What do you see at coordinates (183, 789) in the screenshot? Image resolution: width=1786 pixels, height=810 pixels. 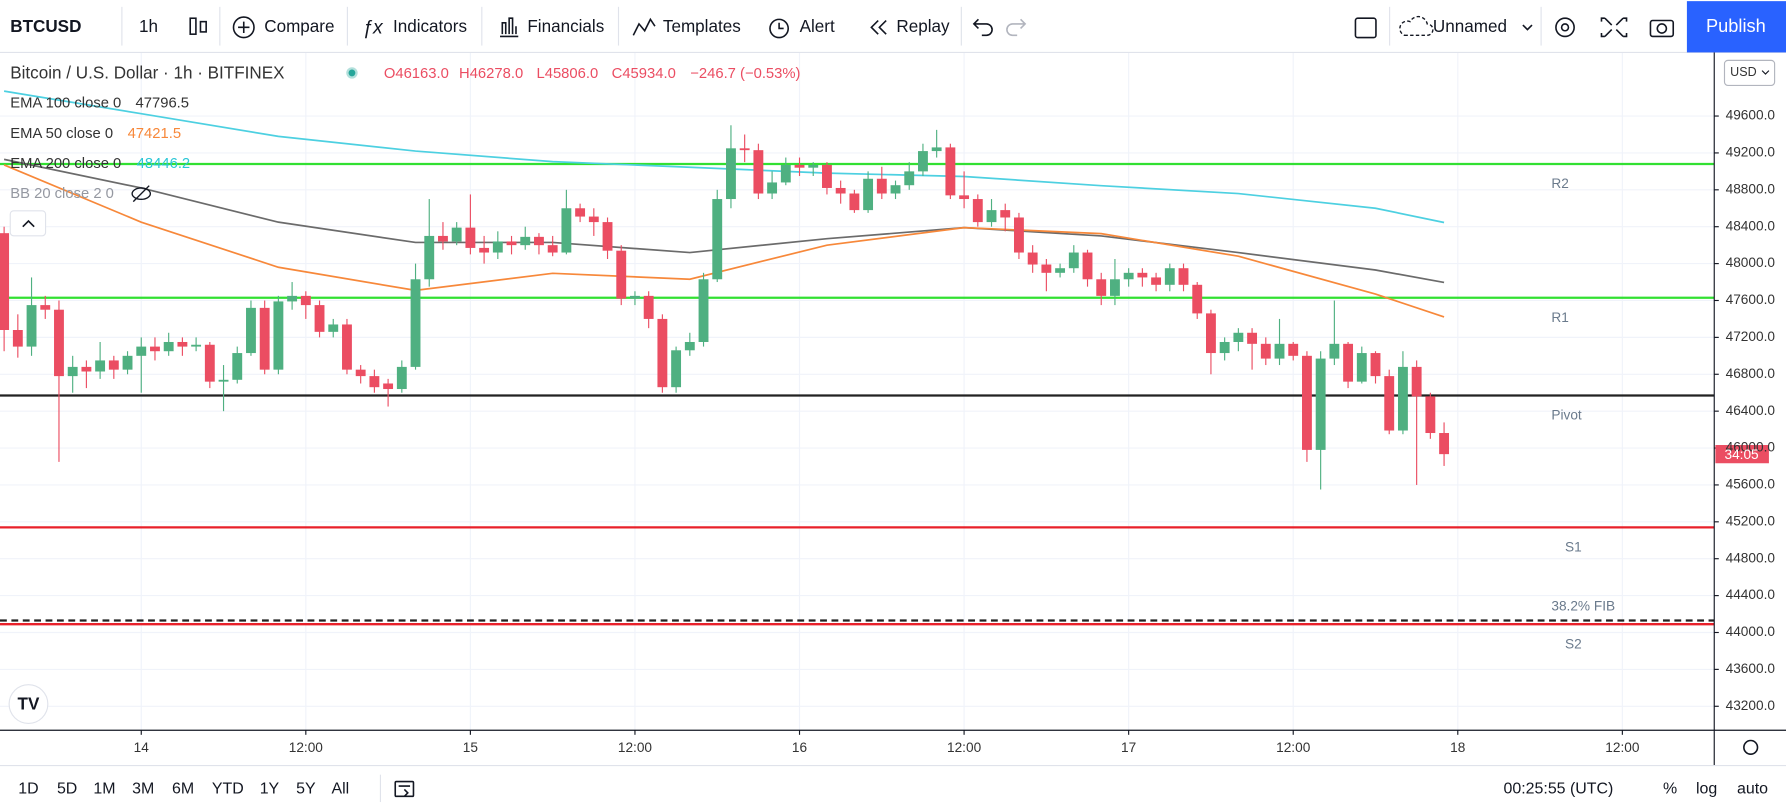 I see `range-button: 6M` at bounding box center [183, 789].